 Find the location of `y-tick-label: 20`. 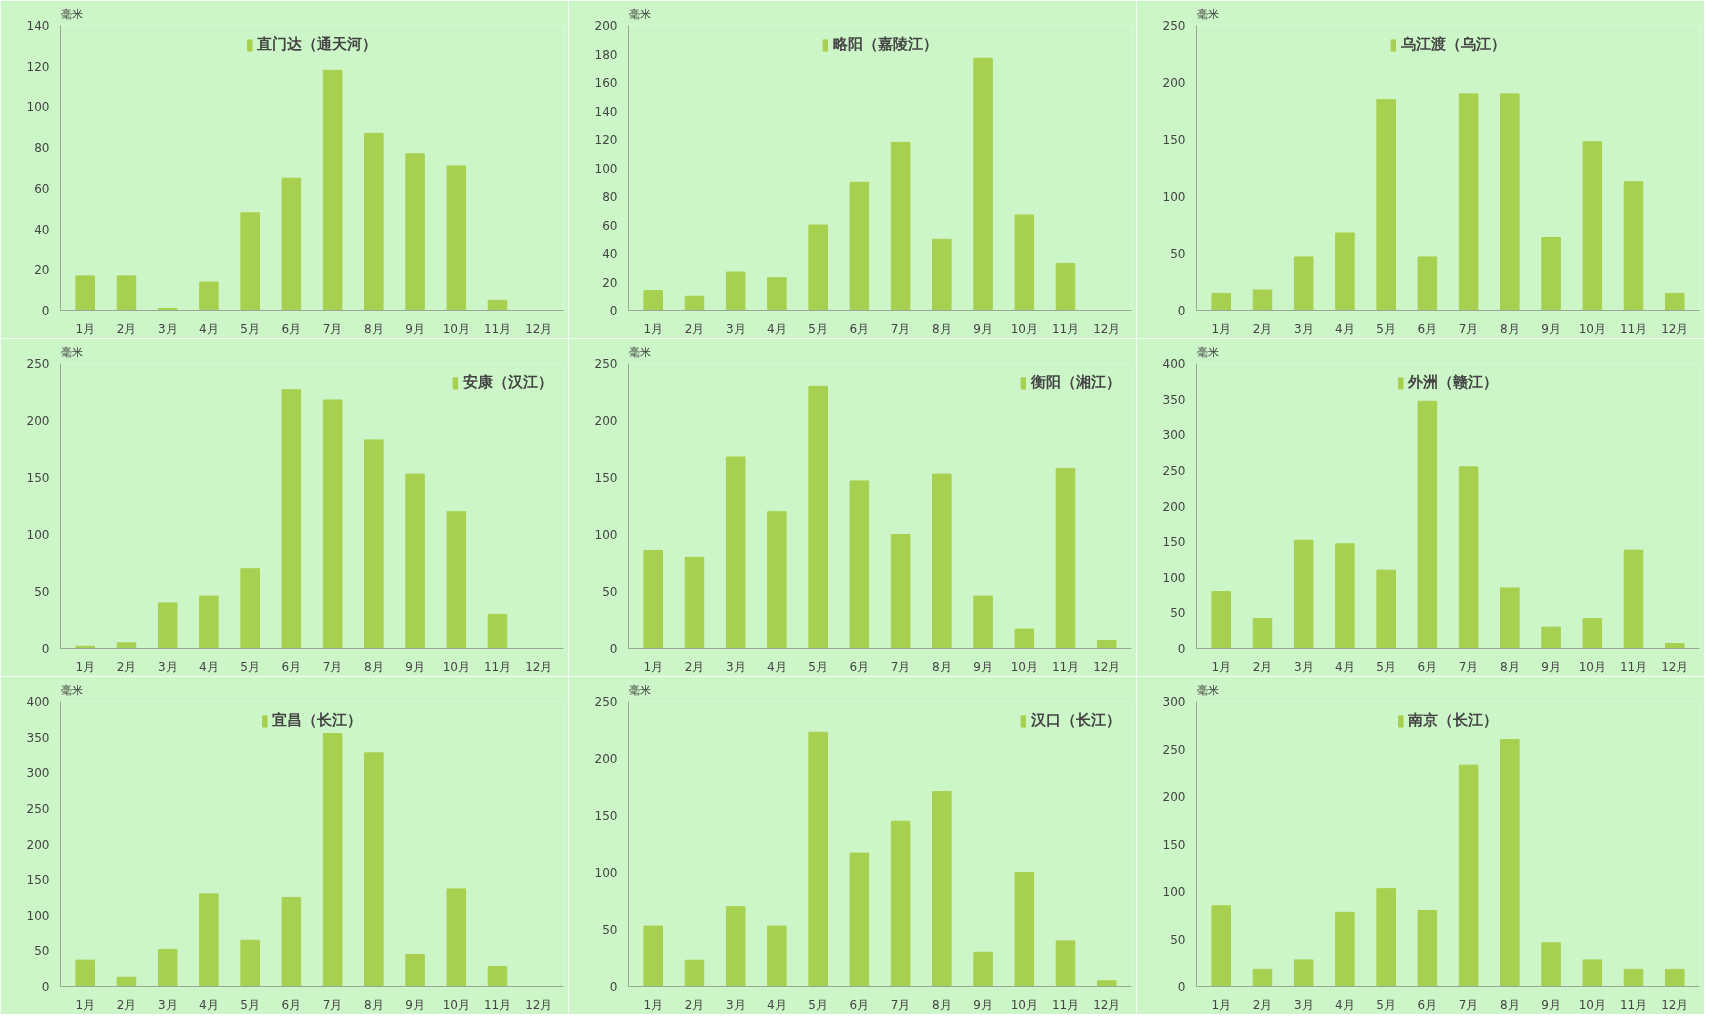

y-tick-label: 20 is located at coordinates (42, 270).